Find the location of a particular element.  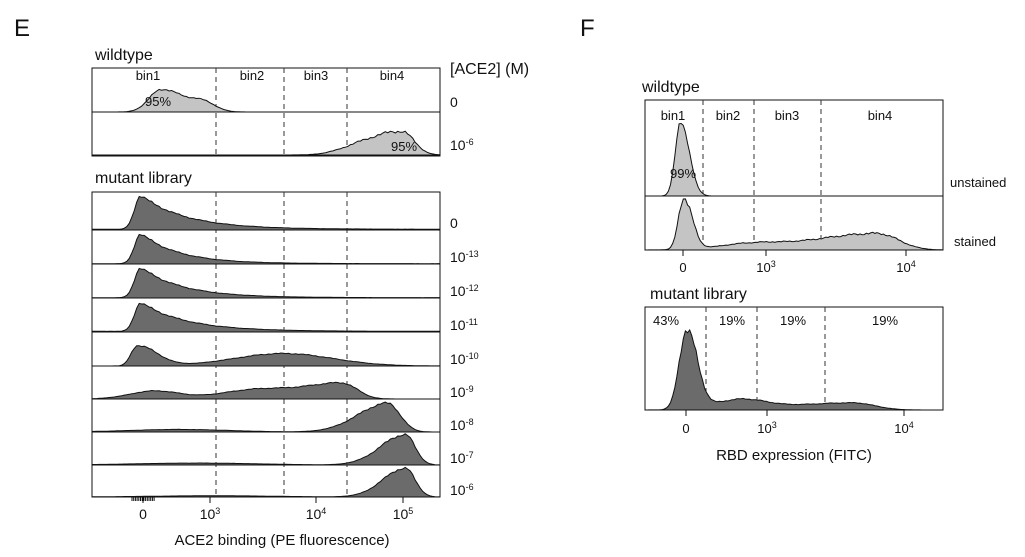

f-library-percent-3: 19% is located at coordinates (793, 320).